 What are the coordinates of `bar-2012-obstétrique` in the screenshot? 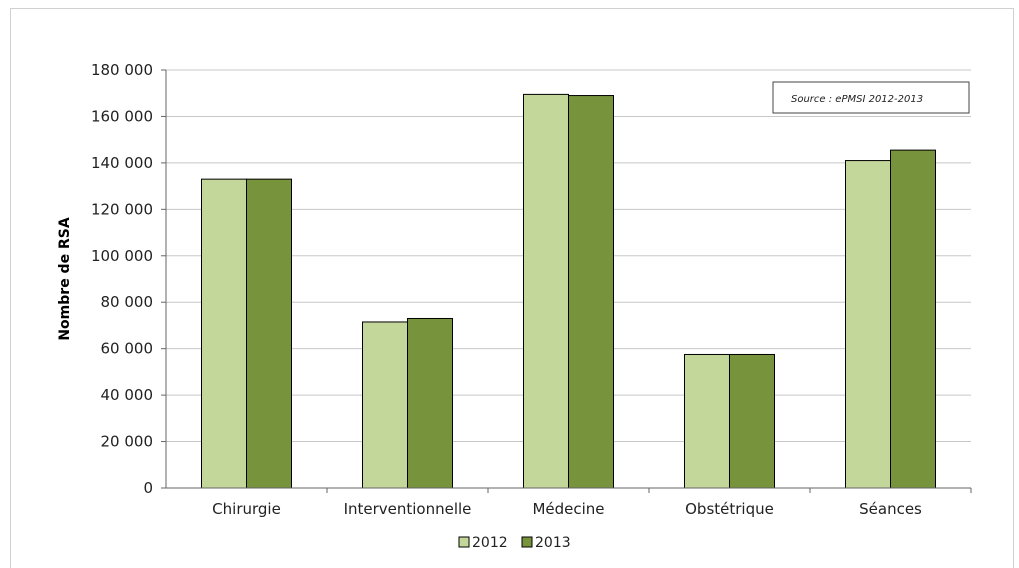 It's located at (707, 421).